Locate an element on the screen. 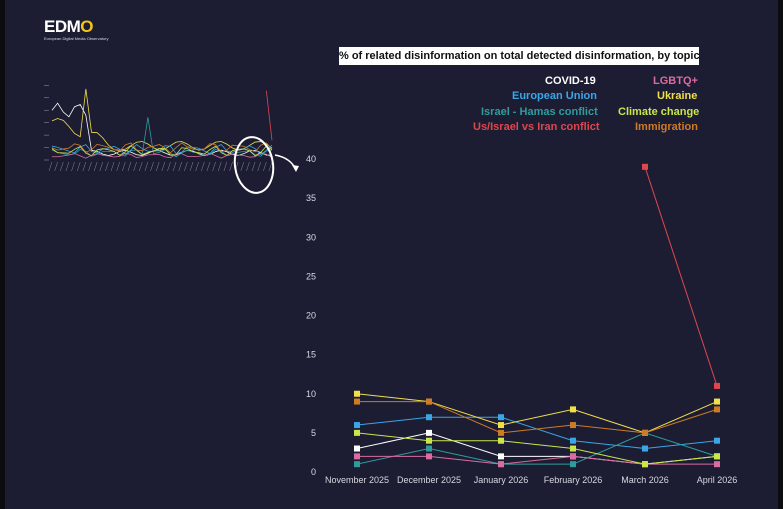  y-tick-label: 20 is located at coordinates (311, 316).